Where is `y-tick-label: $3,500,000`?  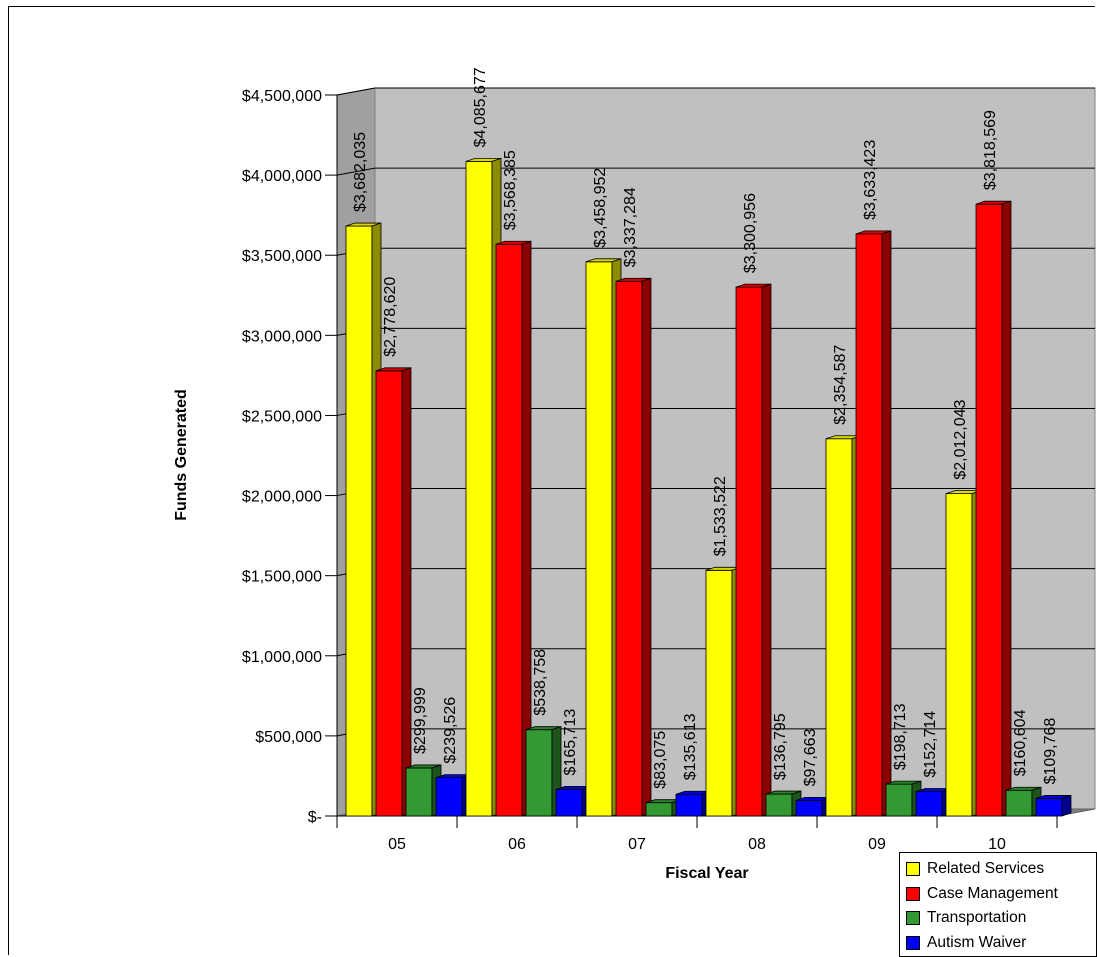
y-tick-label: $3,500,000 is located at coordinates (282, 256).